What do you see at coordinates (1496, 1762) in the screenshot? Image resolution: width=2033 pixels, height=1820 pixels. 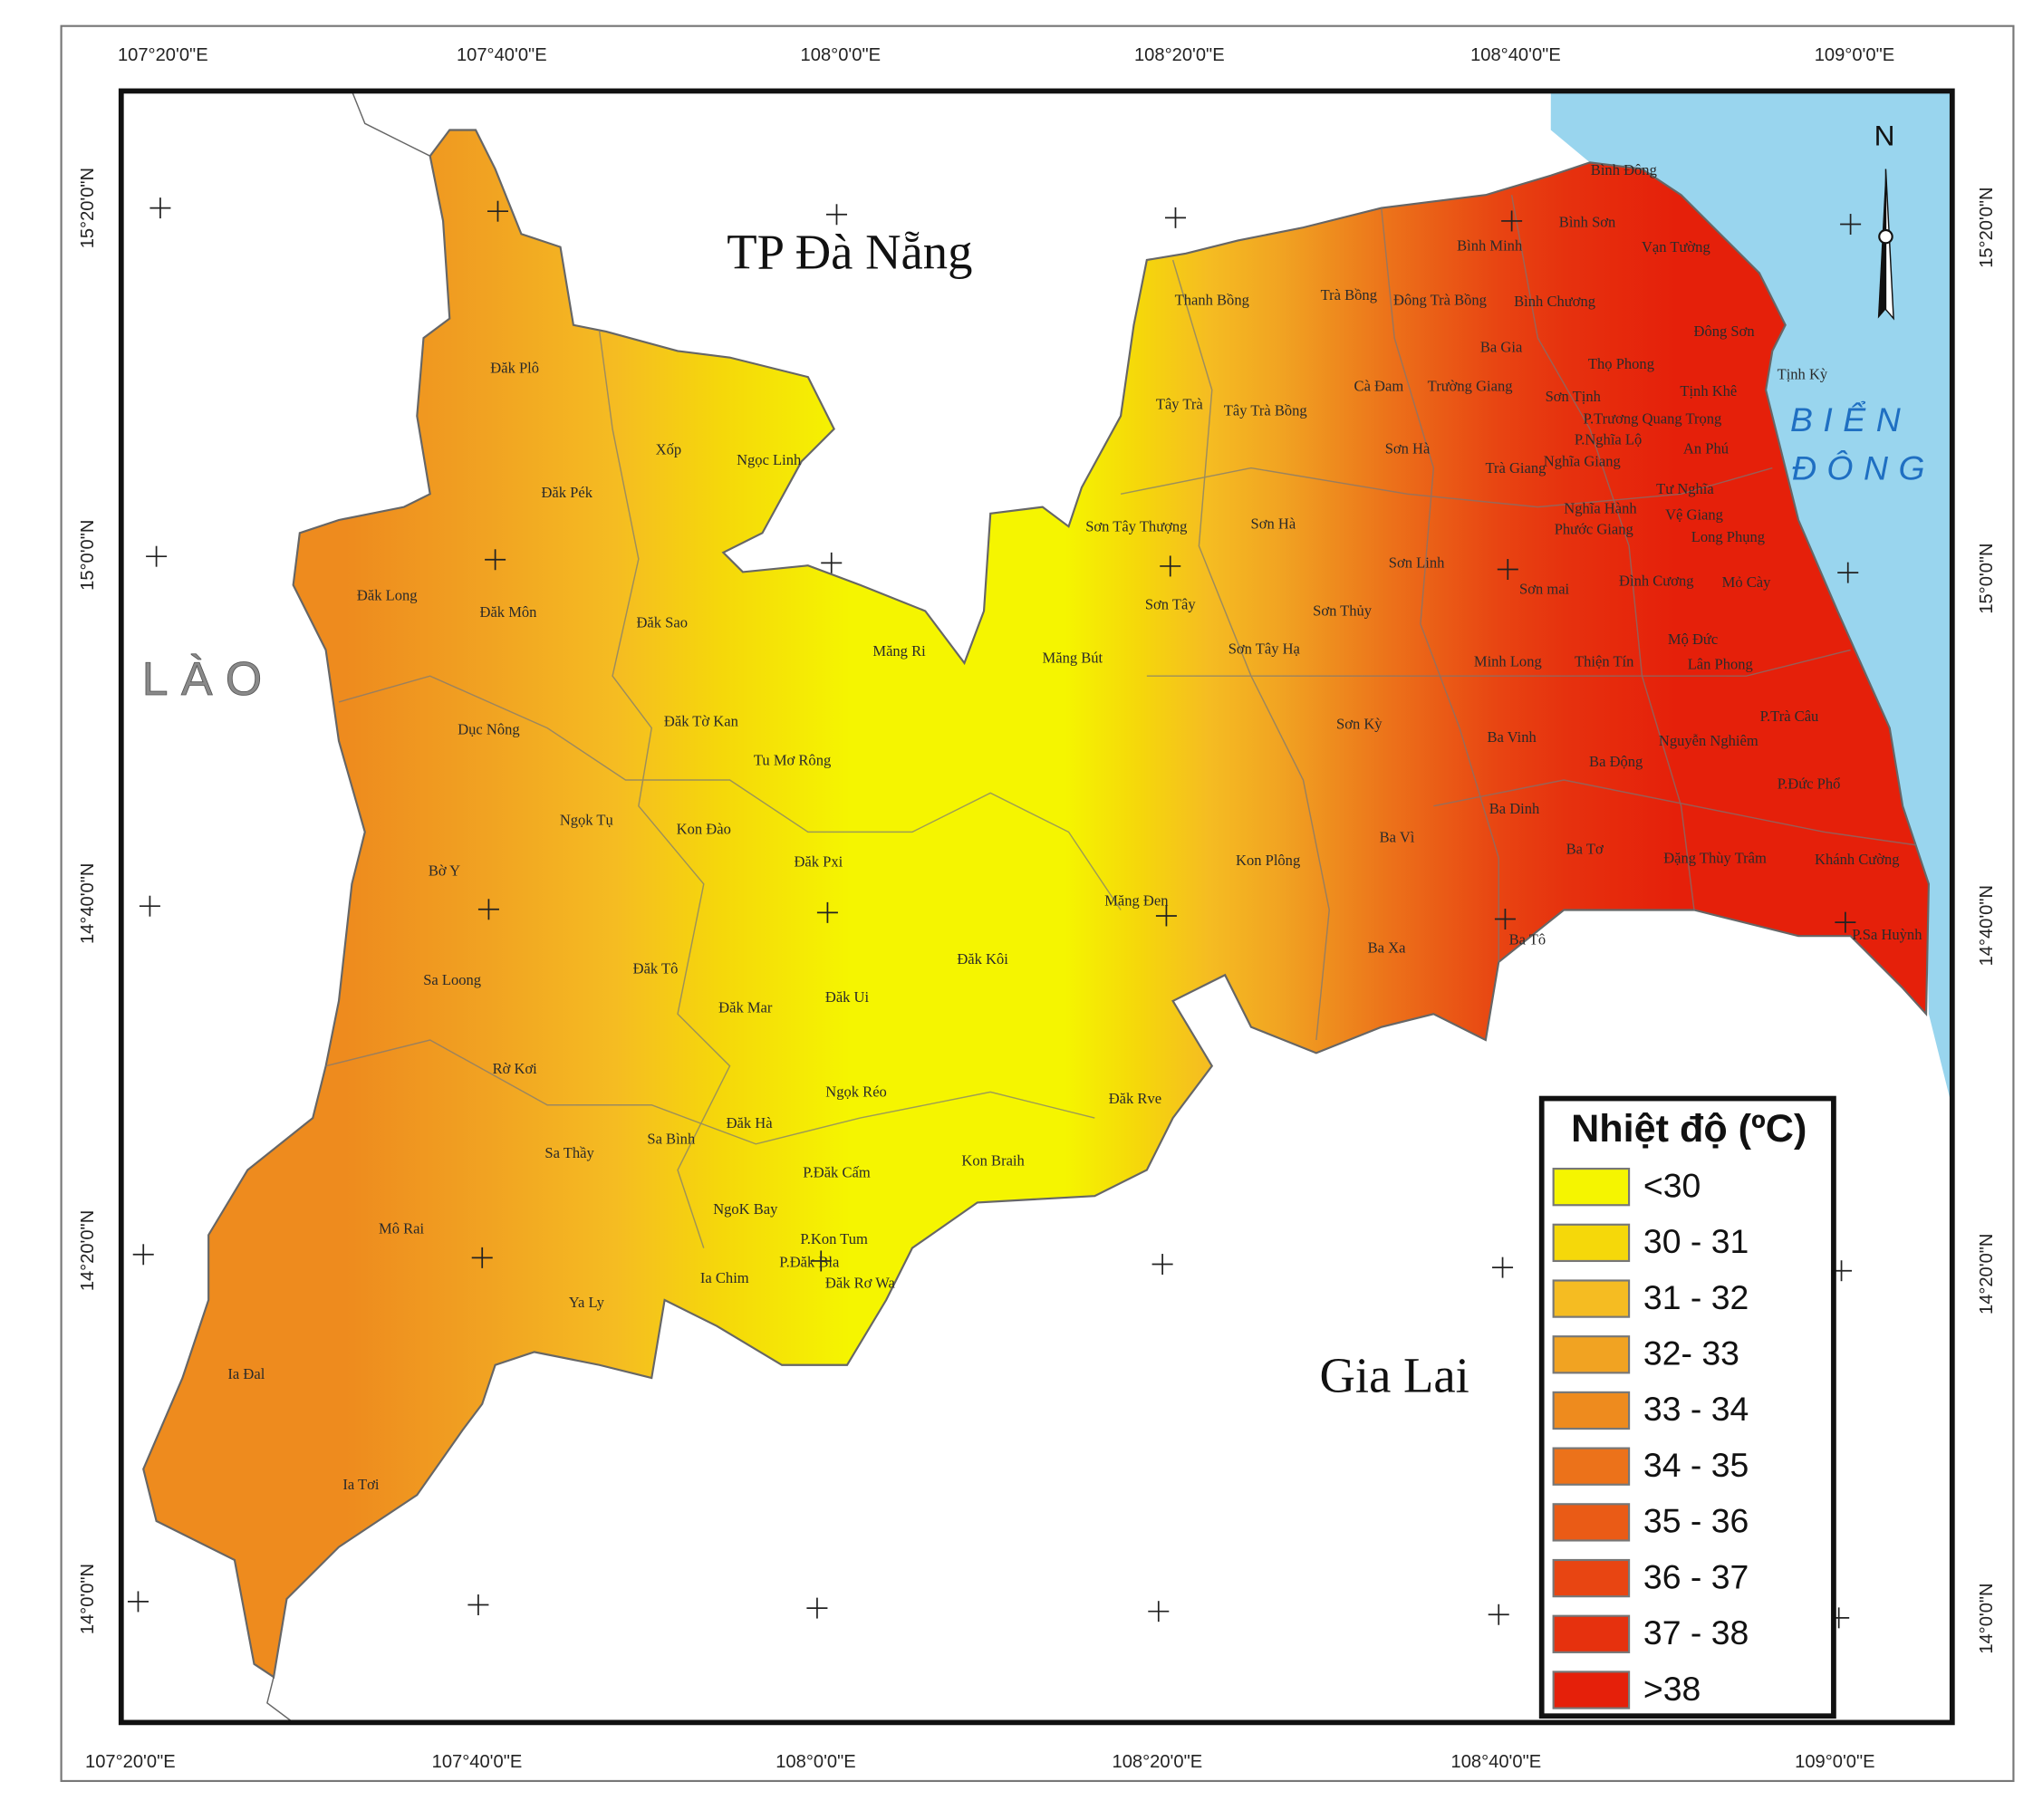 I see `bottom-coord-label: 108°40'0"E` at bounding box center [1496, 1762].